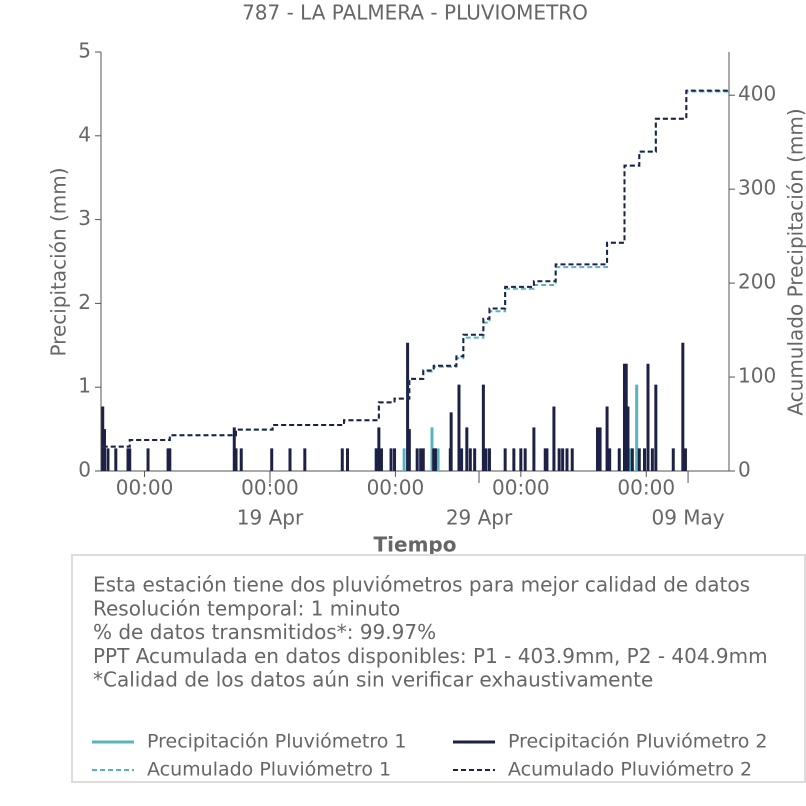  I want to click on x-tick-label: 19 Apr, so click(270, 518).